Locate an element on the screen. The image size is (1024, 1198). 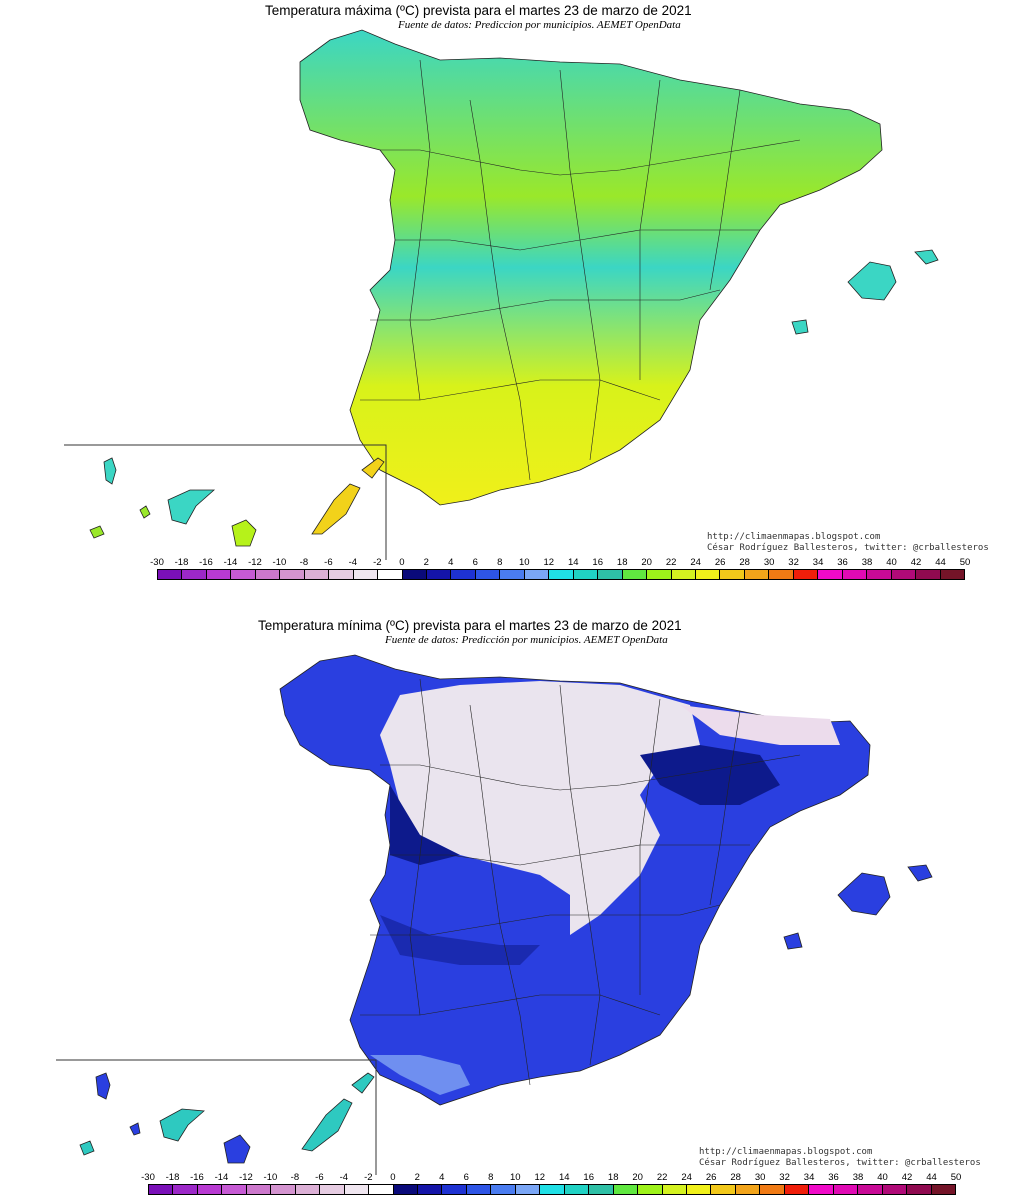
scale-tick-label: 10 is located at coordinates (524, 562).